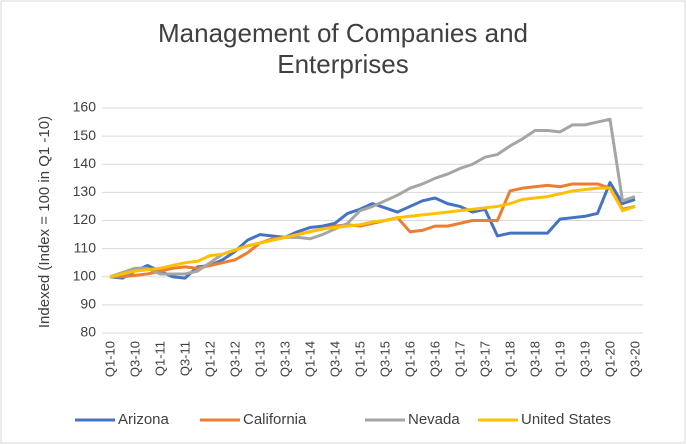 The height and width of the screenshot is (444, 686). I want to click on x-tick-label: Q1-11, so click(159, 358).